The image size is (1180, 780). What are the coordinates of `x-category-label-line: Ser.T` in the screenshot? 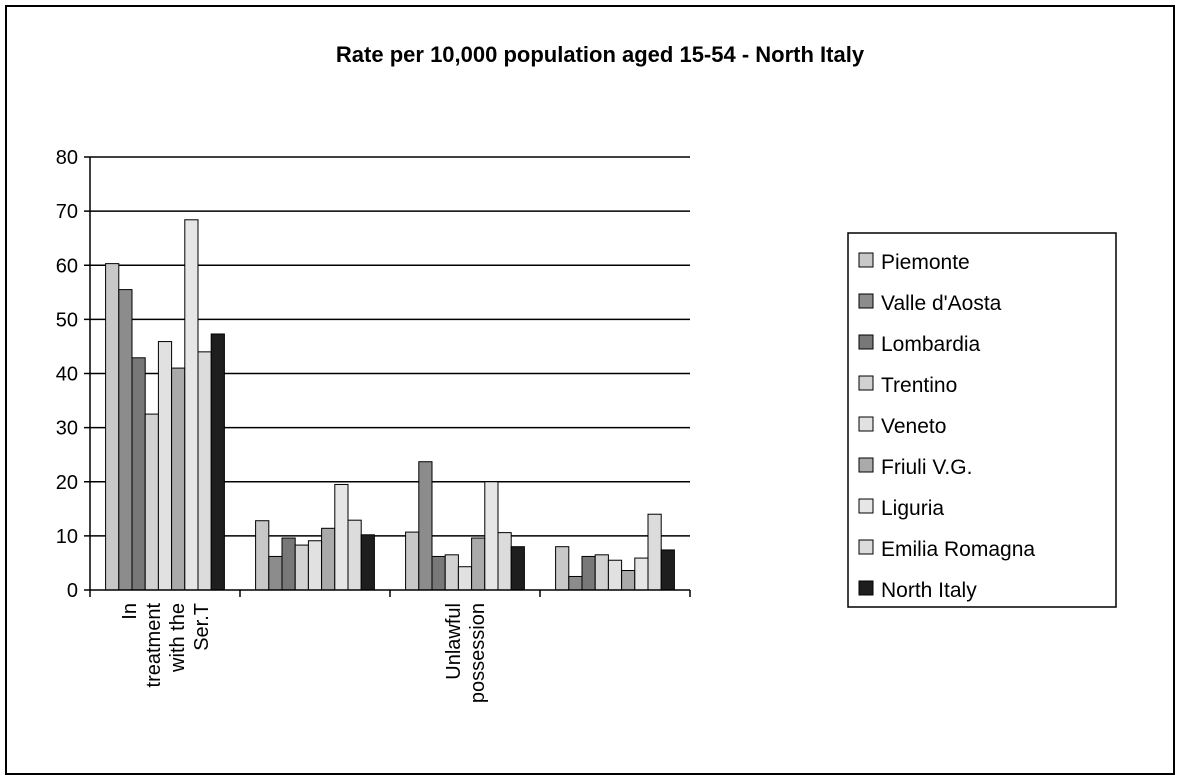 It's located at (202, 627).